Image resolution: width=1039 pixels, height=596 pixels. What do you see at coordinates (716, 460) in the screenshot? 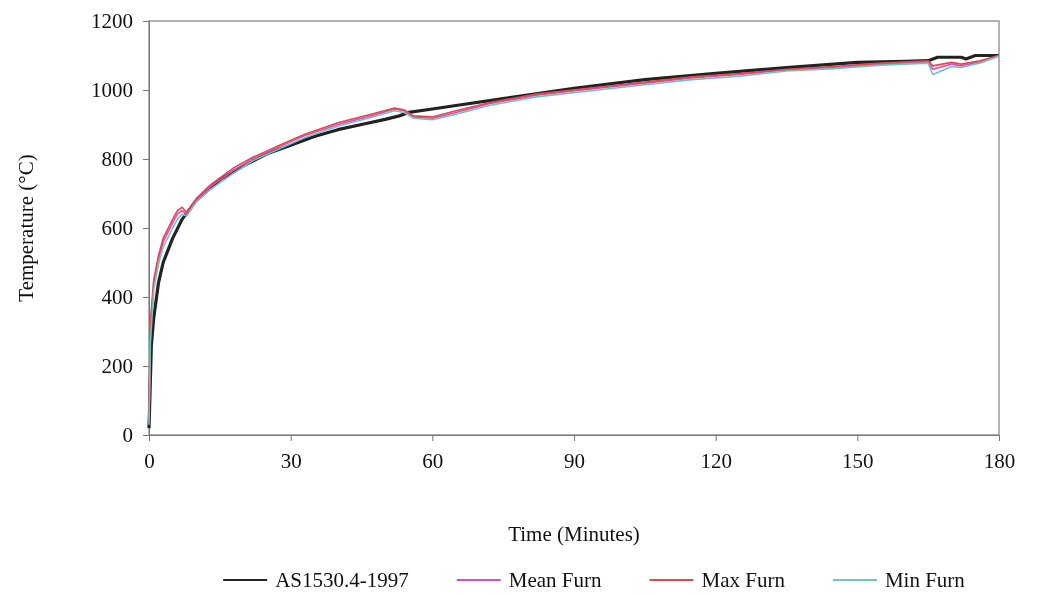
I see `x-tick-label: 120` at bounding box center [716, 460].